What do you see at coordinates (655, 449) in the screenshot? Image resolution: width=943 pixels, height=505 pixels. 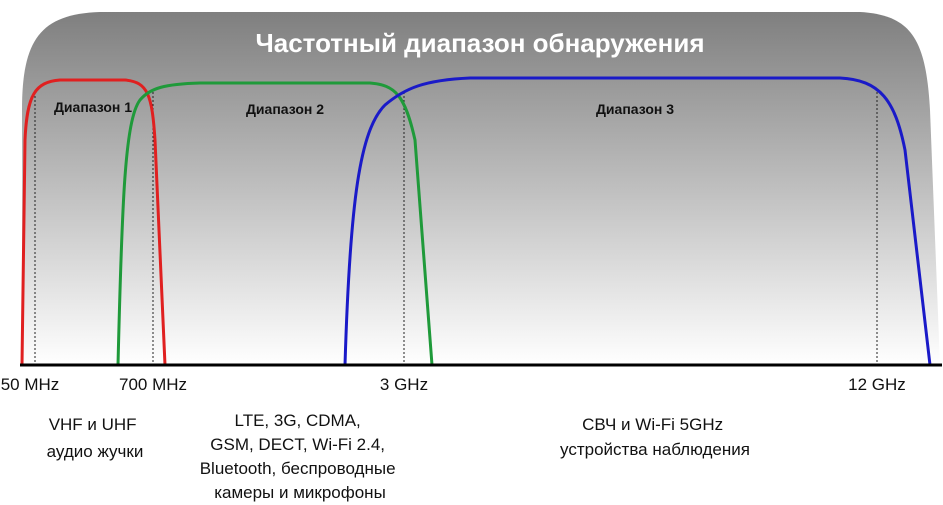 I see `description-line: устройства наблюдения` at bounding box center [655, 449].